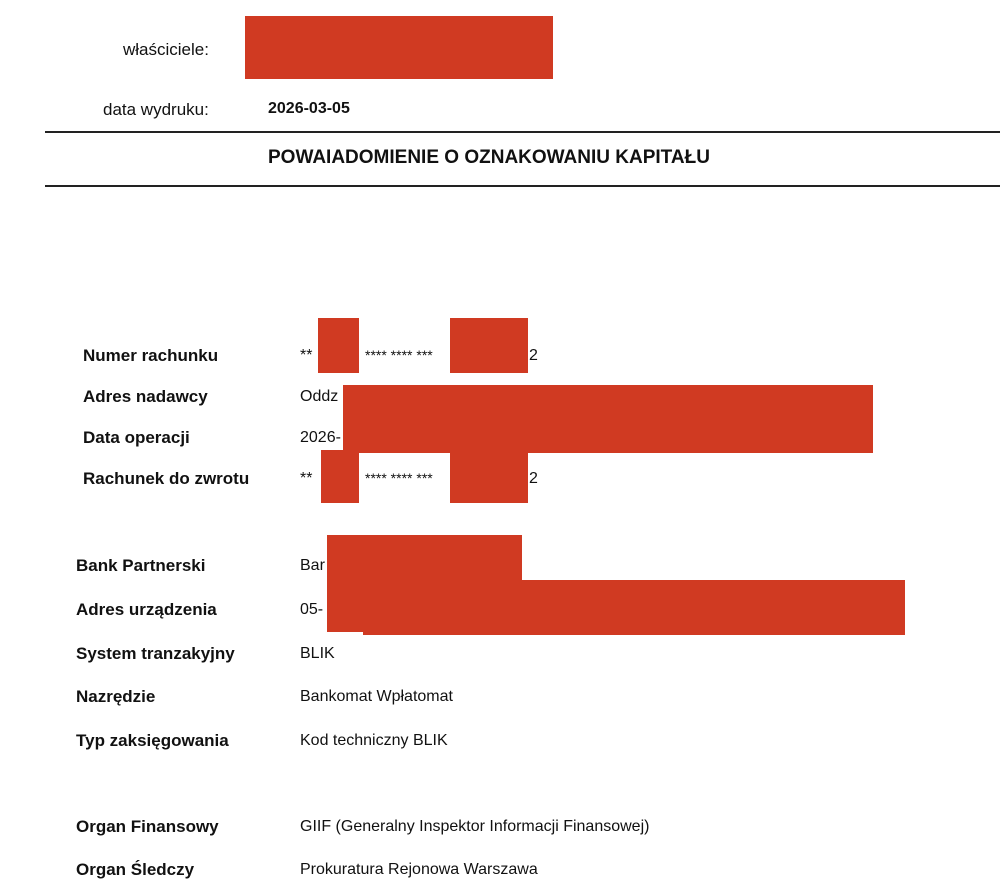  What do you see at coordinates (136, 437) in the screenshot?
I see `operation-date-label: Data operacji` at bounding box center [136, 437].